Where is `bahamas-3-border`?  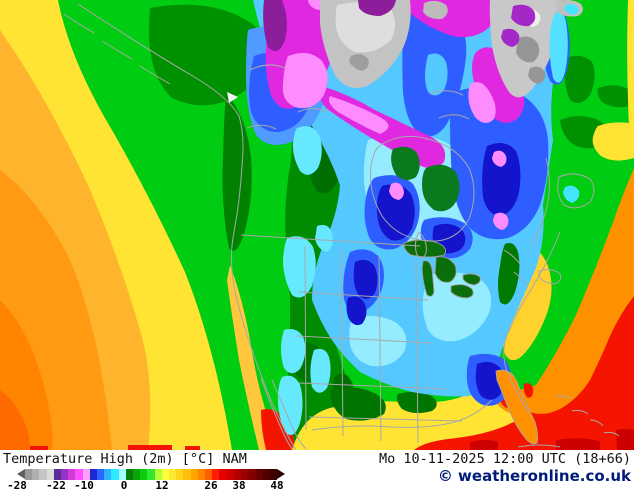 bahamas-3-border is located at coordinates (596, 423).